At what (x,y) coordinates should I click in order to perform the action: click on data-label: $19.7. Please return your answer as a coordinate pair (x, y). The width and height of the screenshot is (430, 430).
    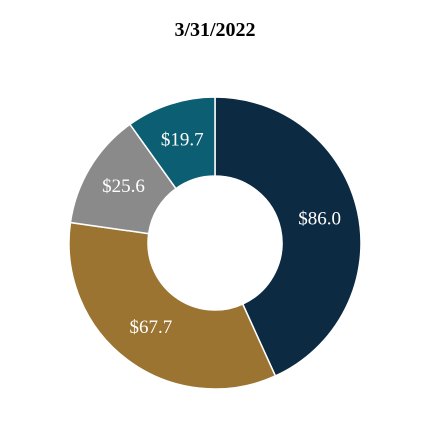
    Looking at the image, I should click on (182, 139).